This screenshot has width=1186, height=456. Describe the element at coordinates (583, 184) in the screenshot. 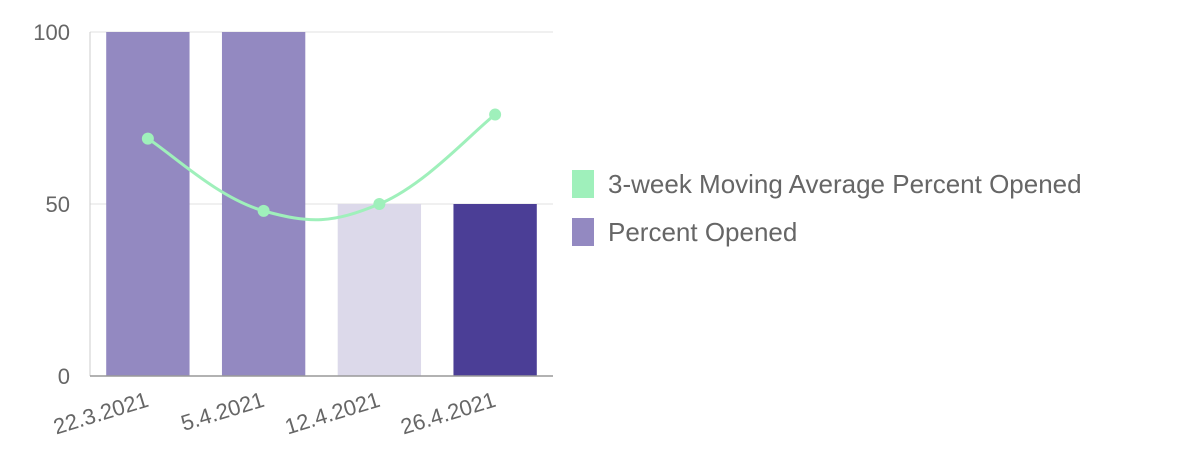

I see `legend-swatch-moving-average` at that location.